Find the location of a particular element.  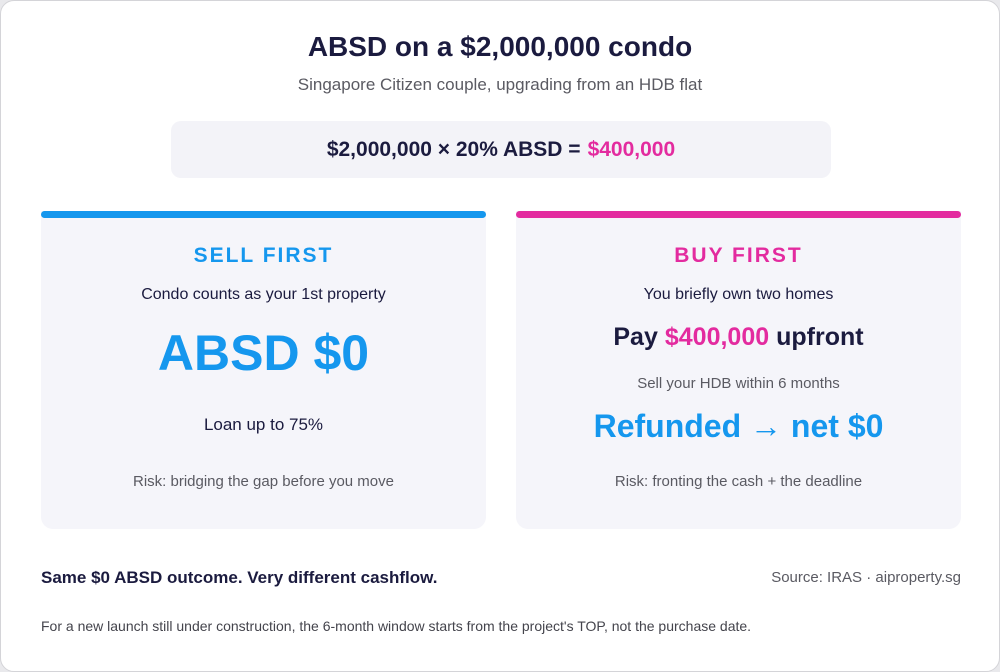

title: ABSD on a $2,000,000 condo is located at coordinates (500, 46).